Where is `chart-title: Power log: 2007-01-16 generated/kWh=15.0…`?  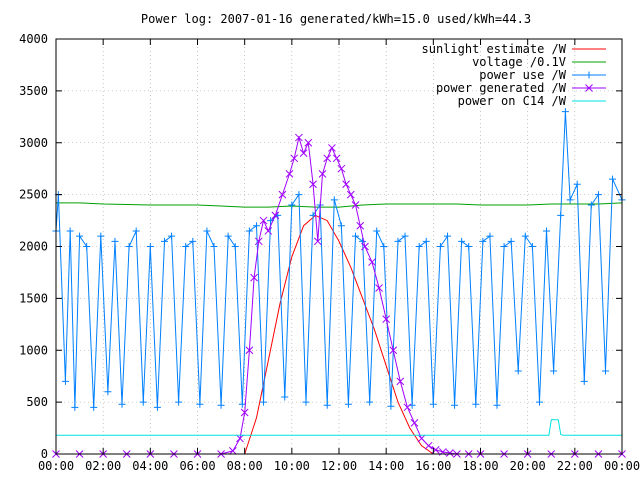
chart-title: Power log: 2007-01-16 generated/kWh=15.0… is located at coordinates (336, 19).